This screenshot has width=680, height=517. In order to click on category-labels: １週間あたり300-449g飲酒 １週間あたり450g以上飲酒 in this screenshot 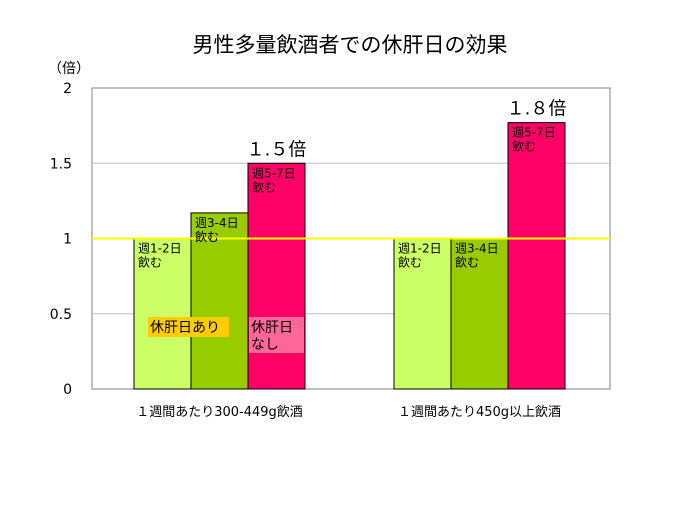, I will do `click(348, 412)`.